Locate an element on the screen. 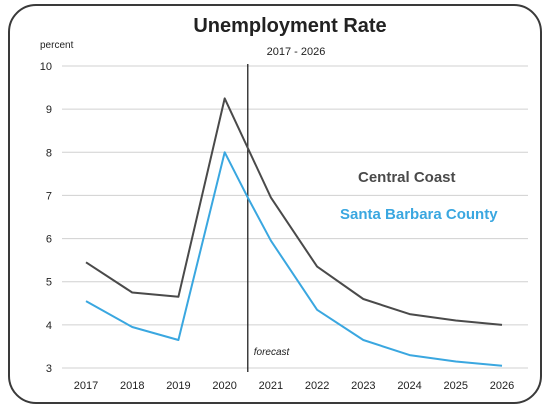  x-tick-label: 2019 is located at coordinates (178, 386).